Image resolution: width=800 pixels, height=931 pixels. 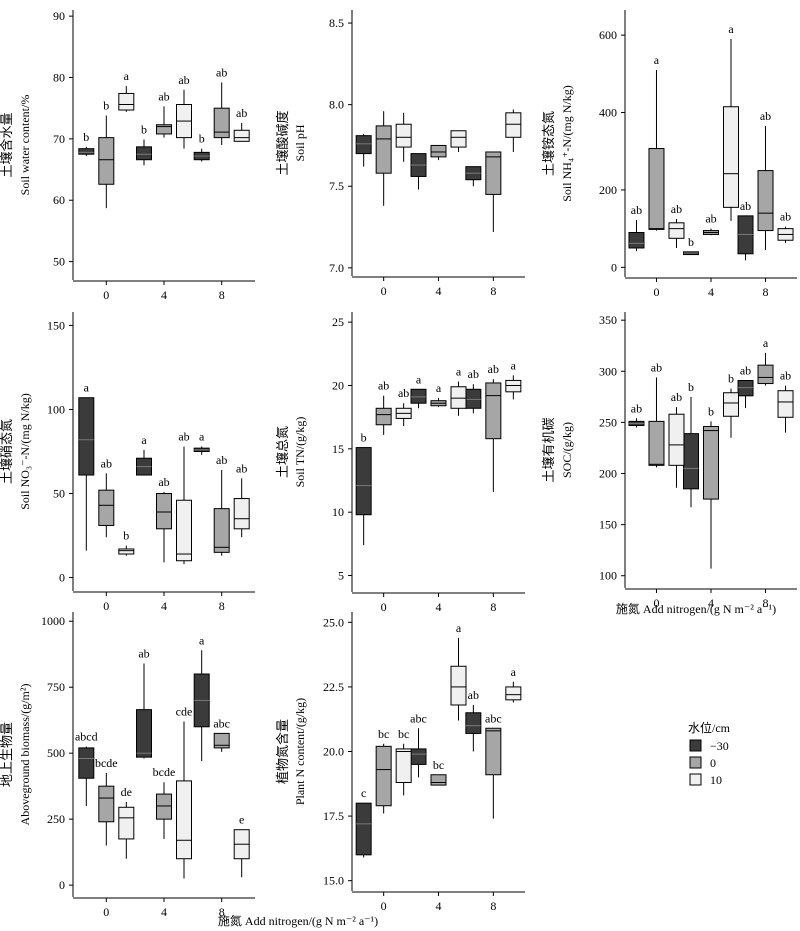 I want to click on y-axis-title-en: Plant N content/(g/kg), so click(x=300, y=751).